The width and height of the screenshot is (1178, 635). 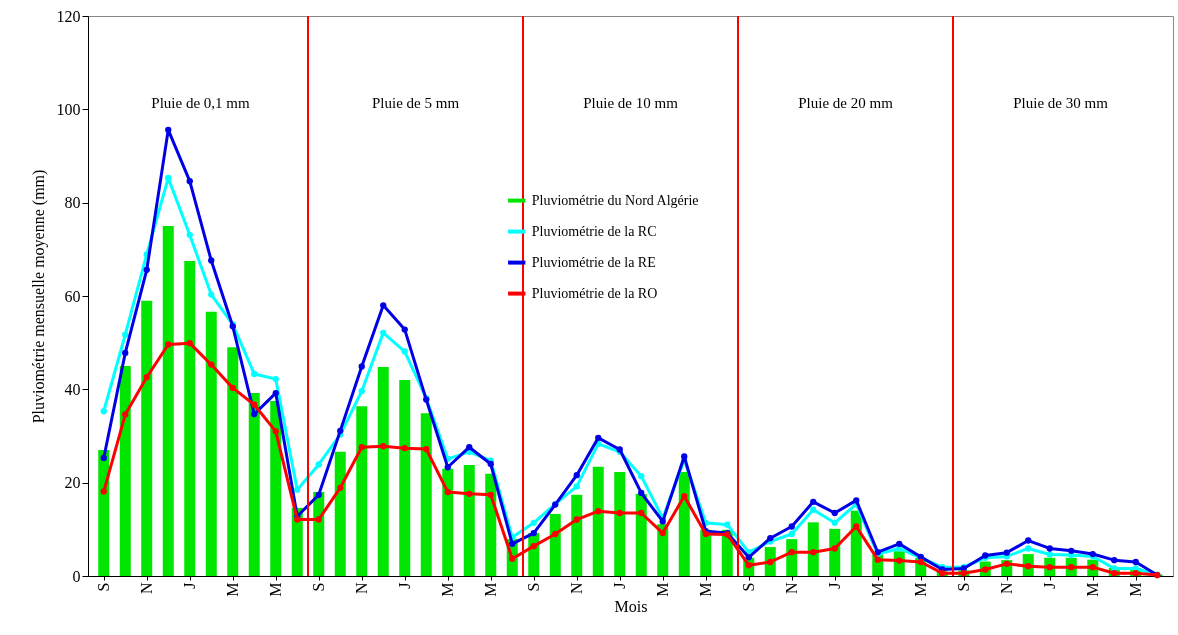 What do you see at coordinates (1061, 102) in the screenshot?
I see `annotation: Pluie de 30 mm` at bounding box center [1061, 102].